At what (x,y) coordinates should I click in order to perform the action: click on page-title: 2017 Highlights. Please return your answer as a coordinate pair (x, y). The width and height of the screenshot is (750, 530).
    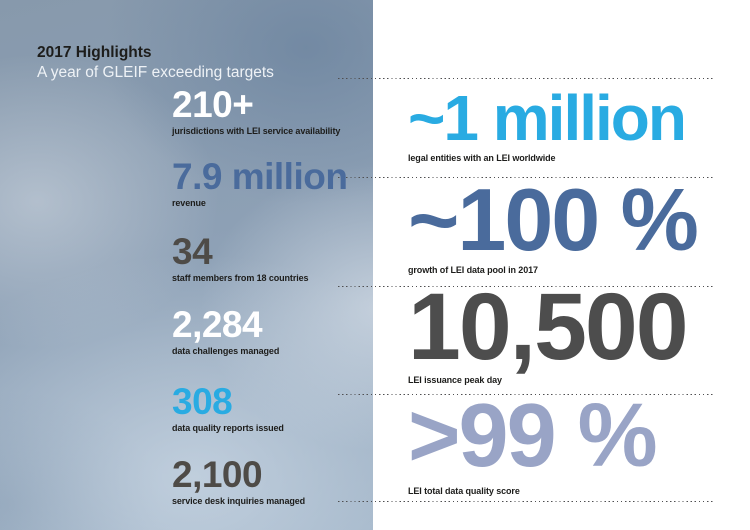
    Looking at the image, I should click on (94, 52).